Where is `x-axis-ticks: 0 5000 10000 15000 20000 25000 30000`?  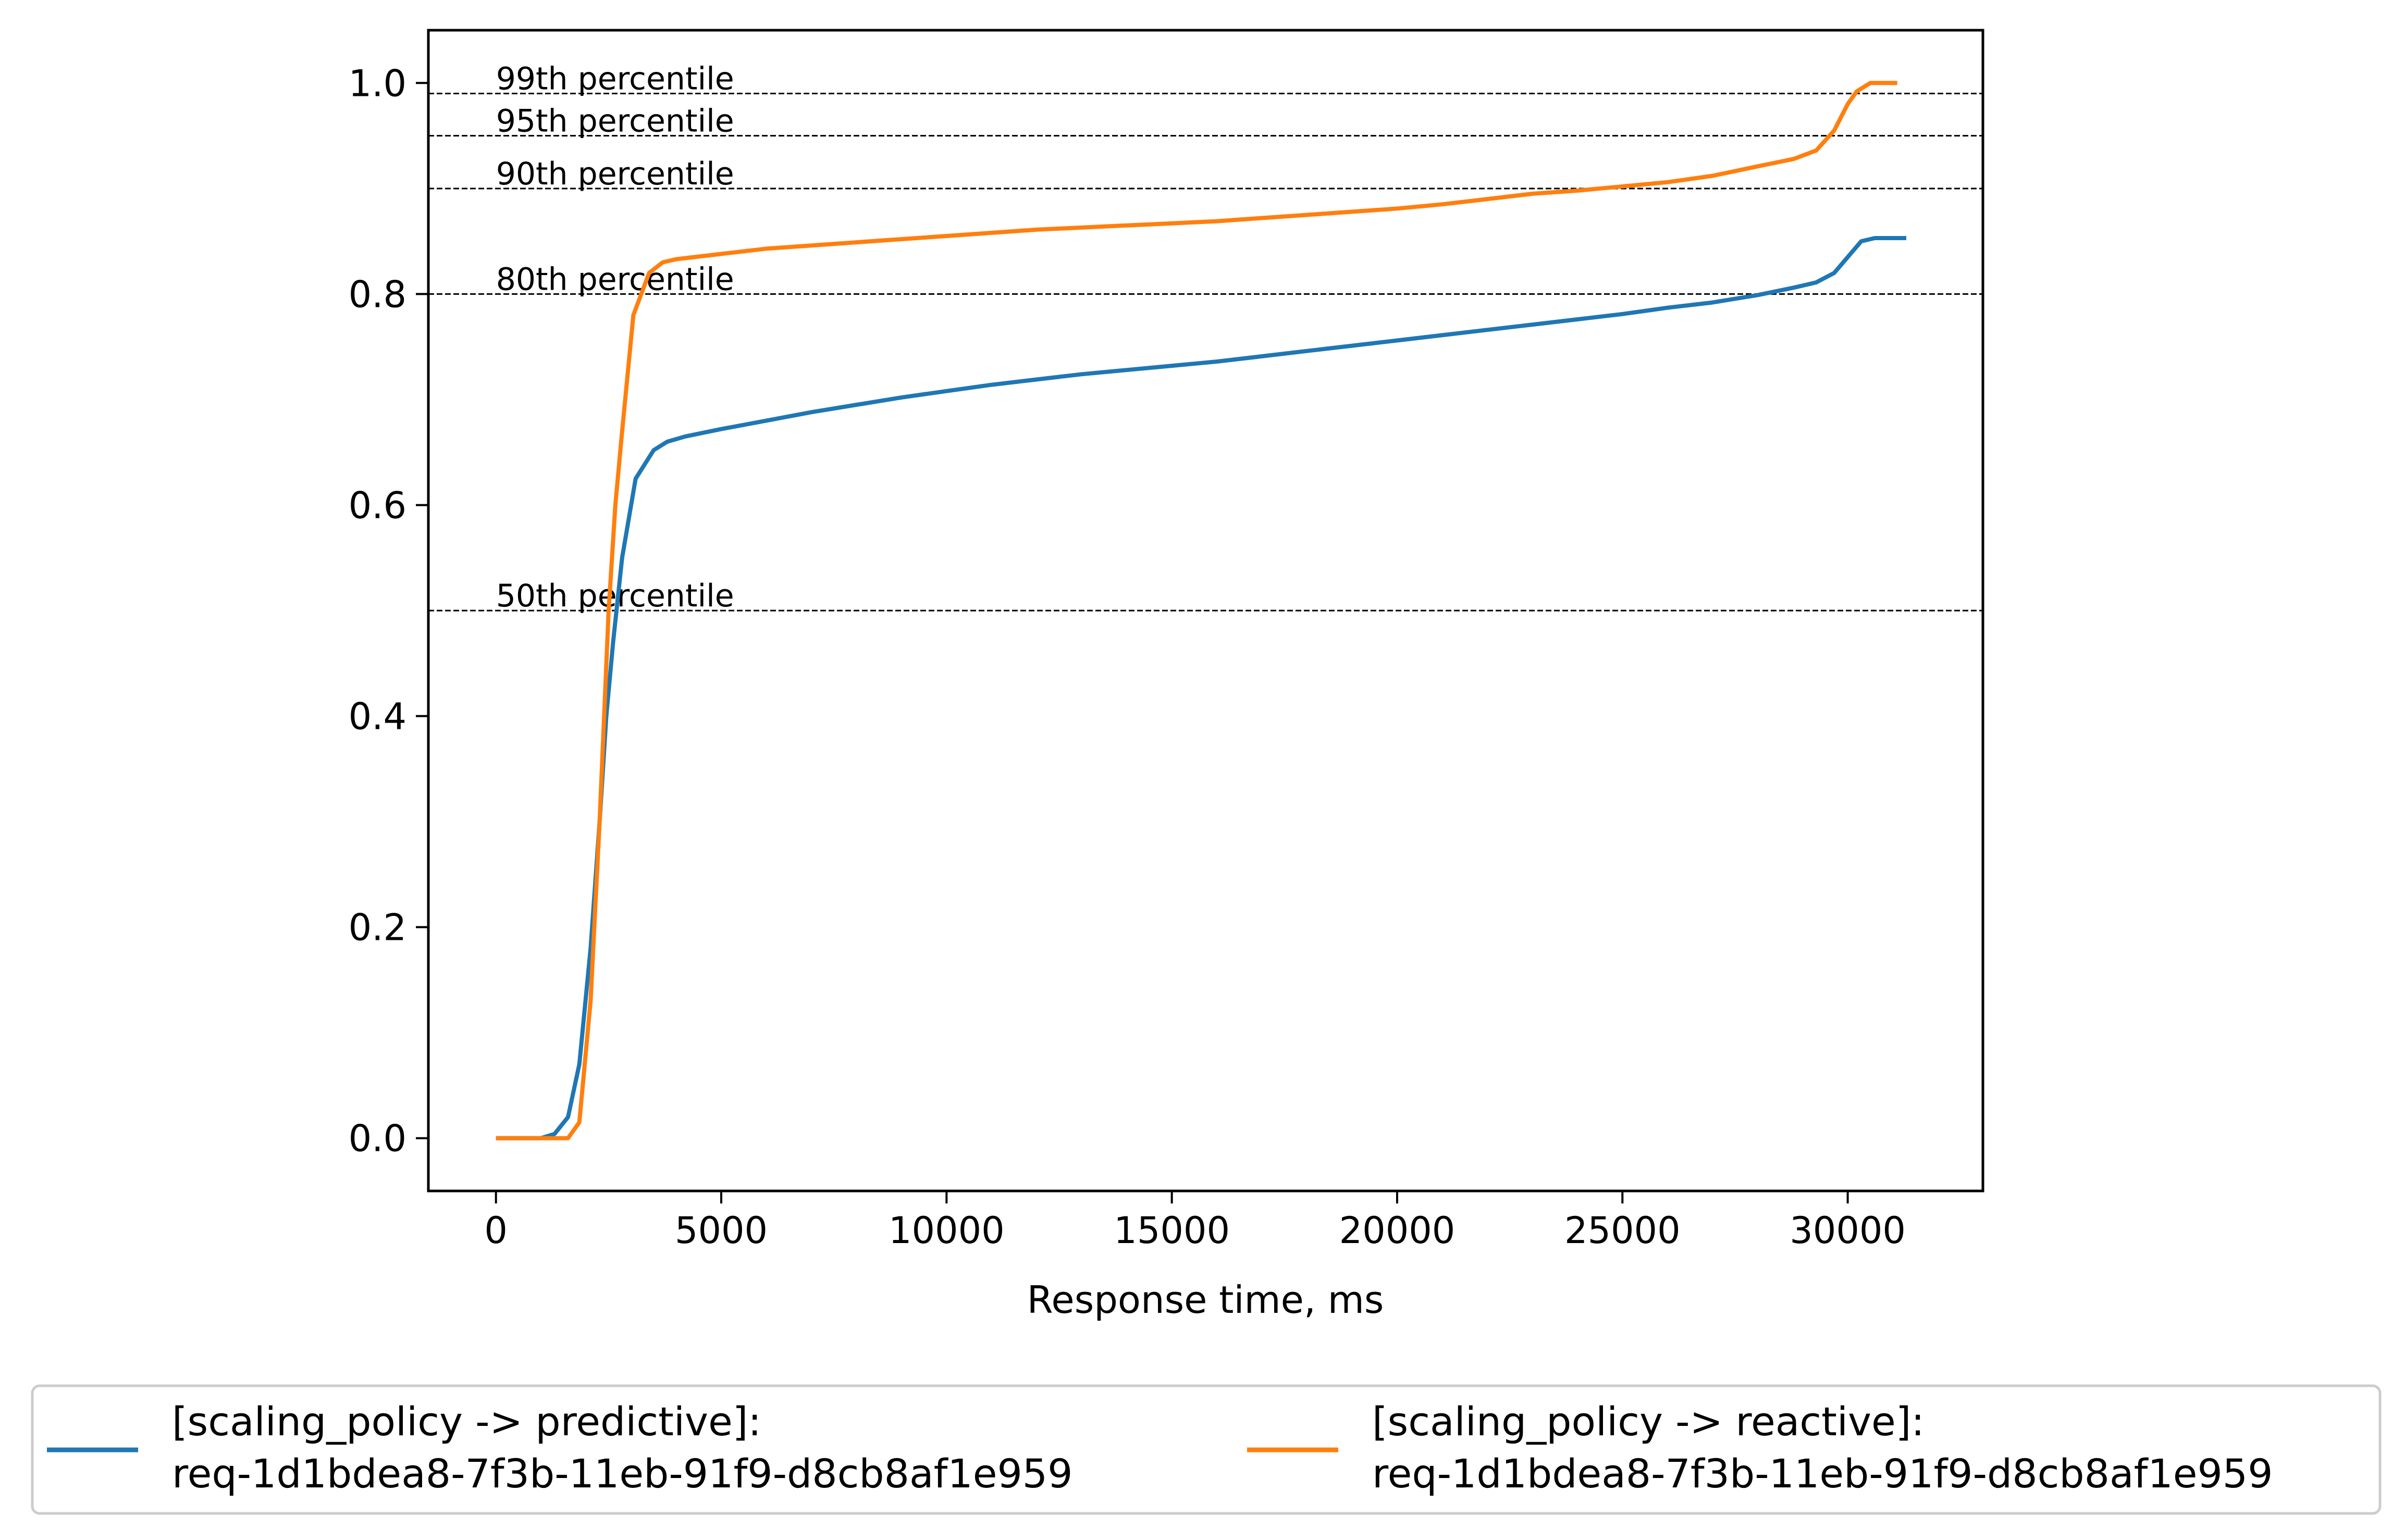 x-axis-ticks: 0 5000 10000 15000 20000 25000 30000 is located at coordinates (1195, 1221).